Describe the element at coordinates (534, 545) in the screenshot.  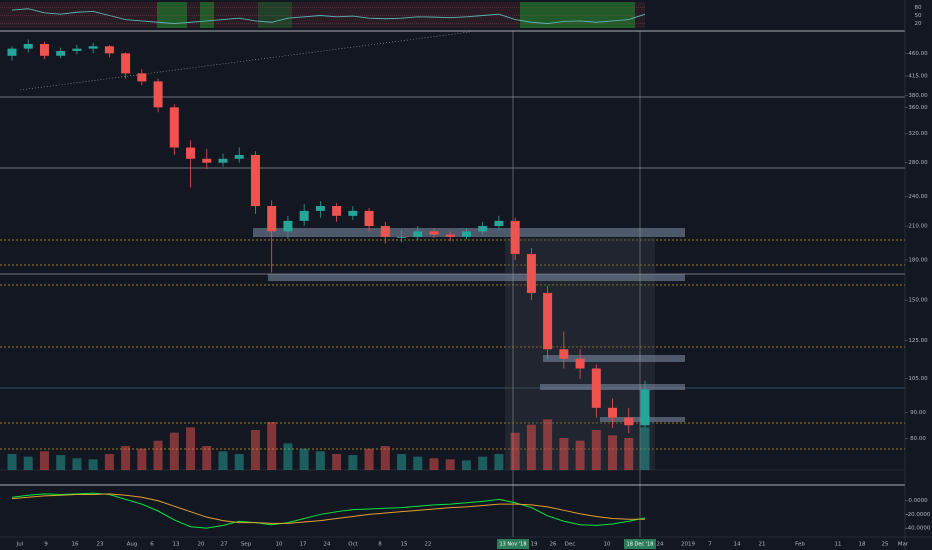
I see `x-tick-label: 19` at that location.